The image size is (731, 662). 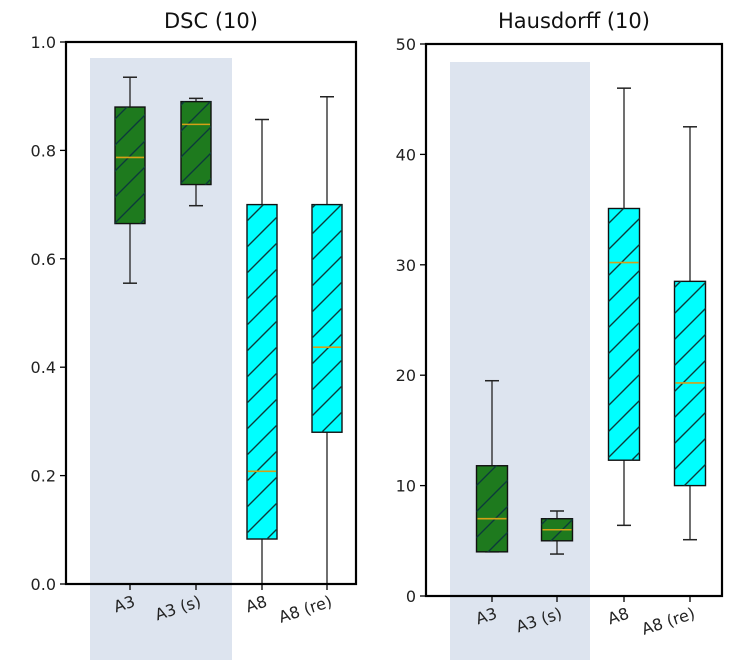 What do you see at coordinates (43, 584) in the screenshot?
I see `y-tick-label: 0.0` at bounding box center [43, 584].